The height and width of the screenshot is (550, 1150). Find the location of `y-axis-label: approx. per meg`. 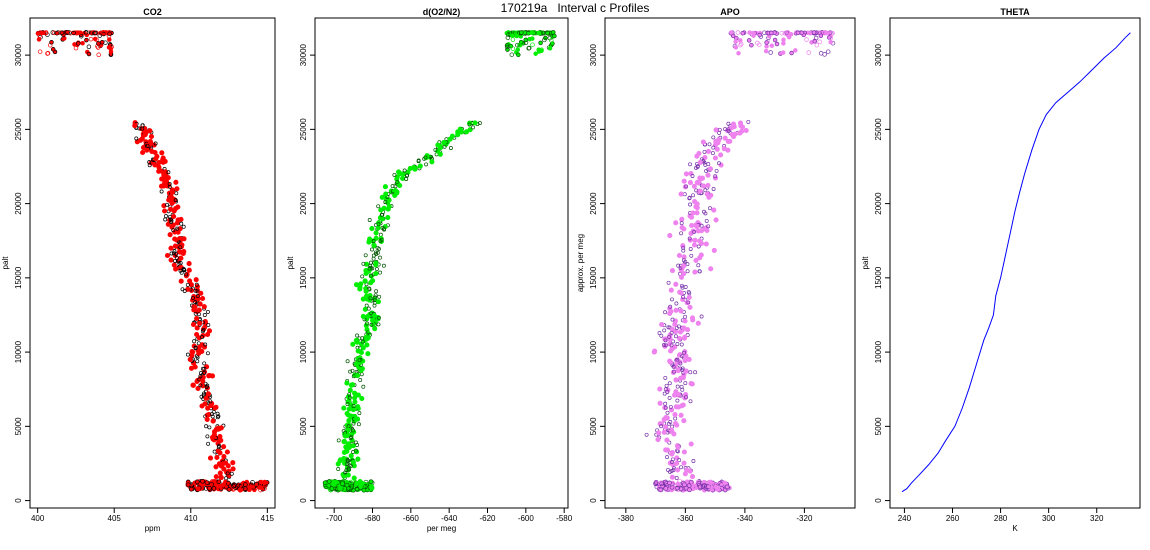

y-axis-label: approx. per meg is located at coordinates (580, 263).